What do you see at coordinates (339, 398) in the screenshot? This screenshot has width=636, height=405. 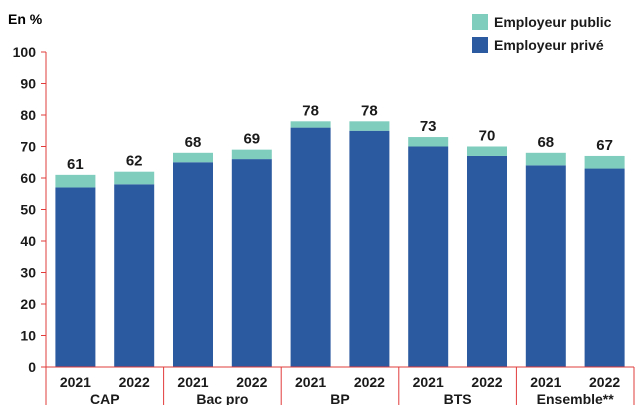 I see `group-label: BP` at bounding box center [339, 398].